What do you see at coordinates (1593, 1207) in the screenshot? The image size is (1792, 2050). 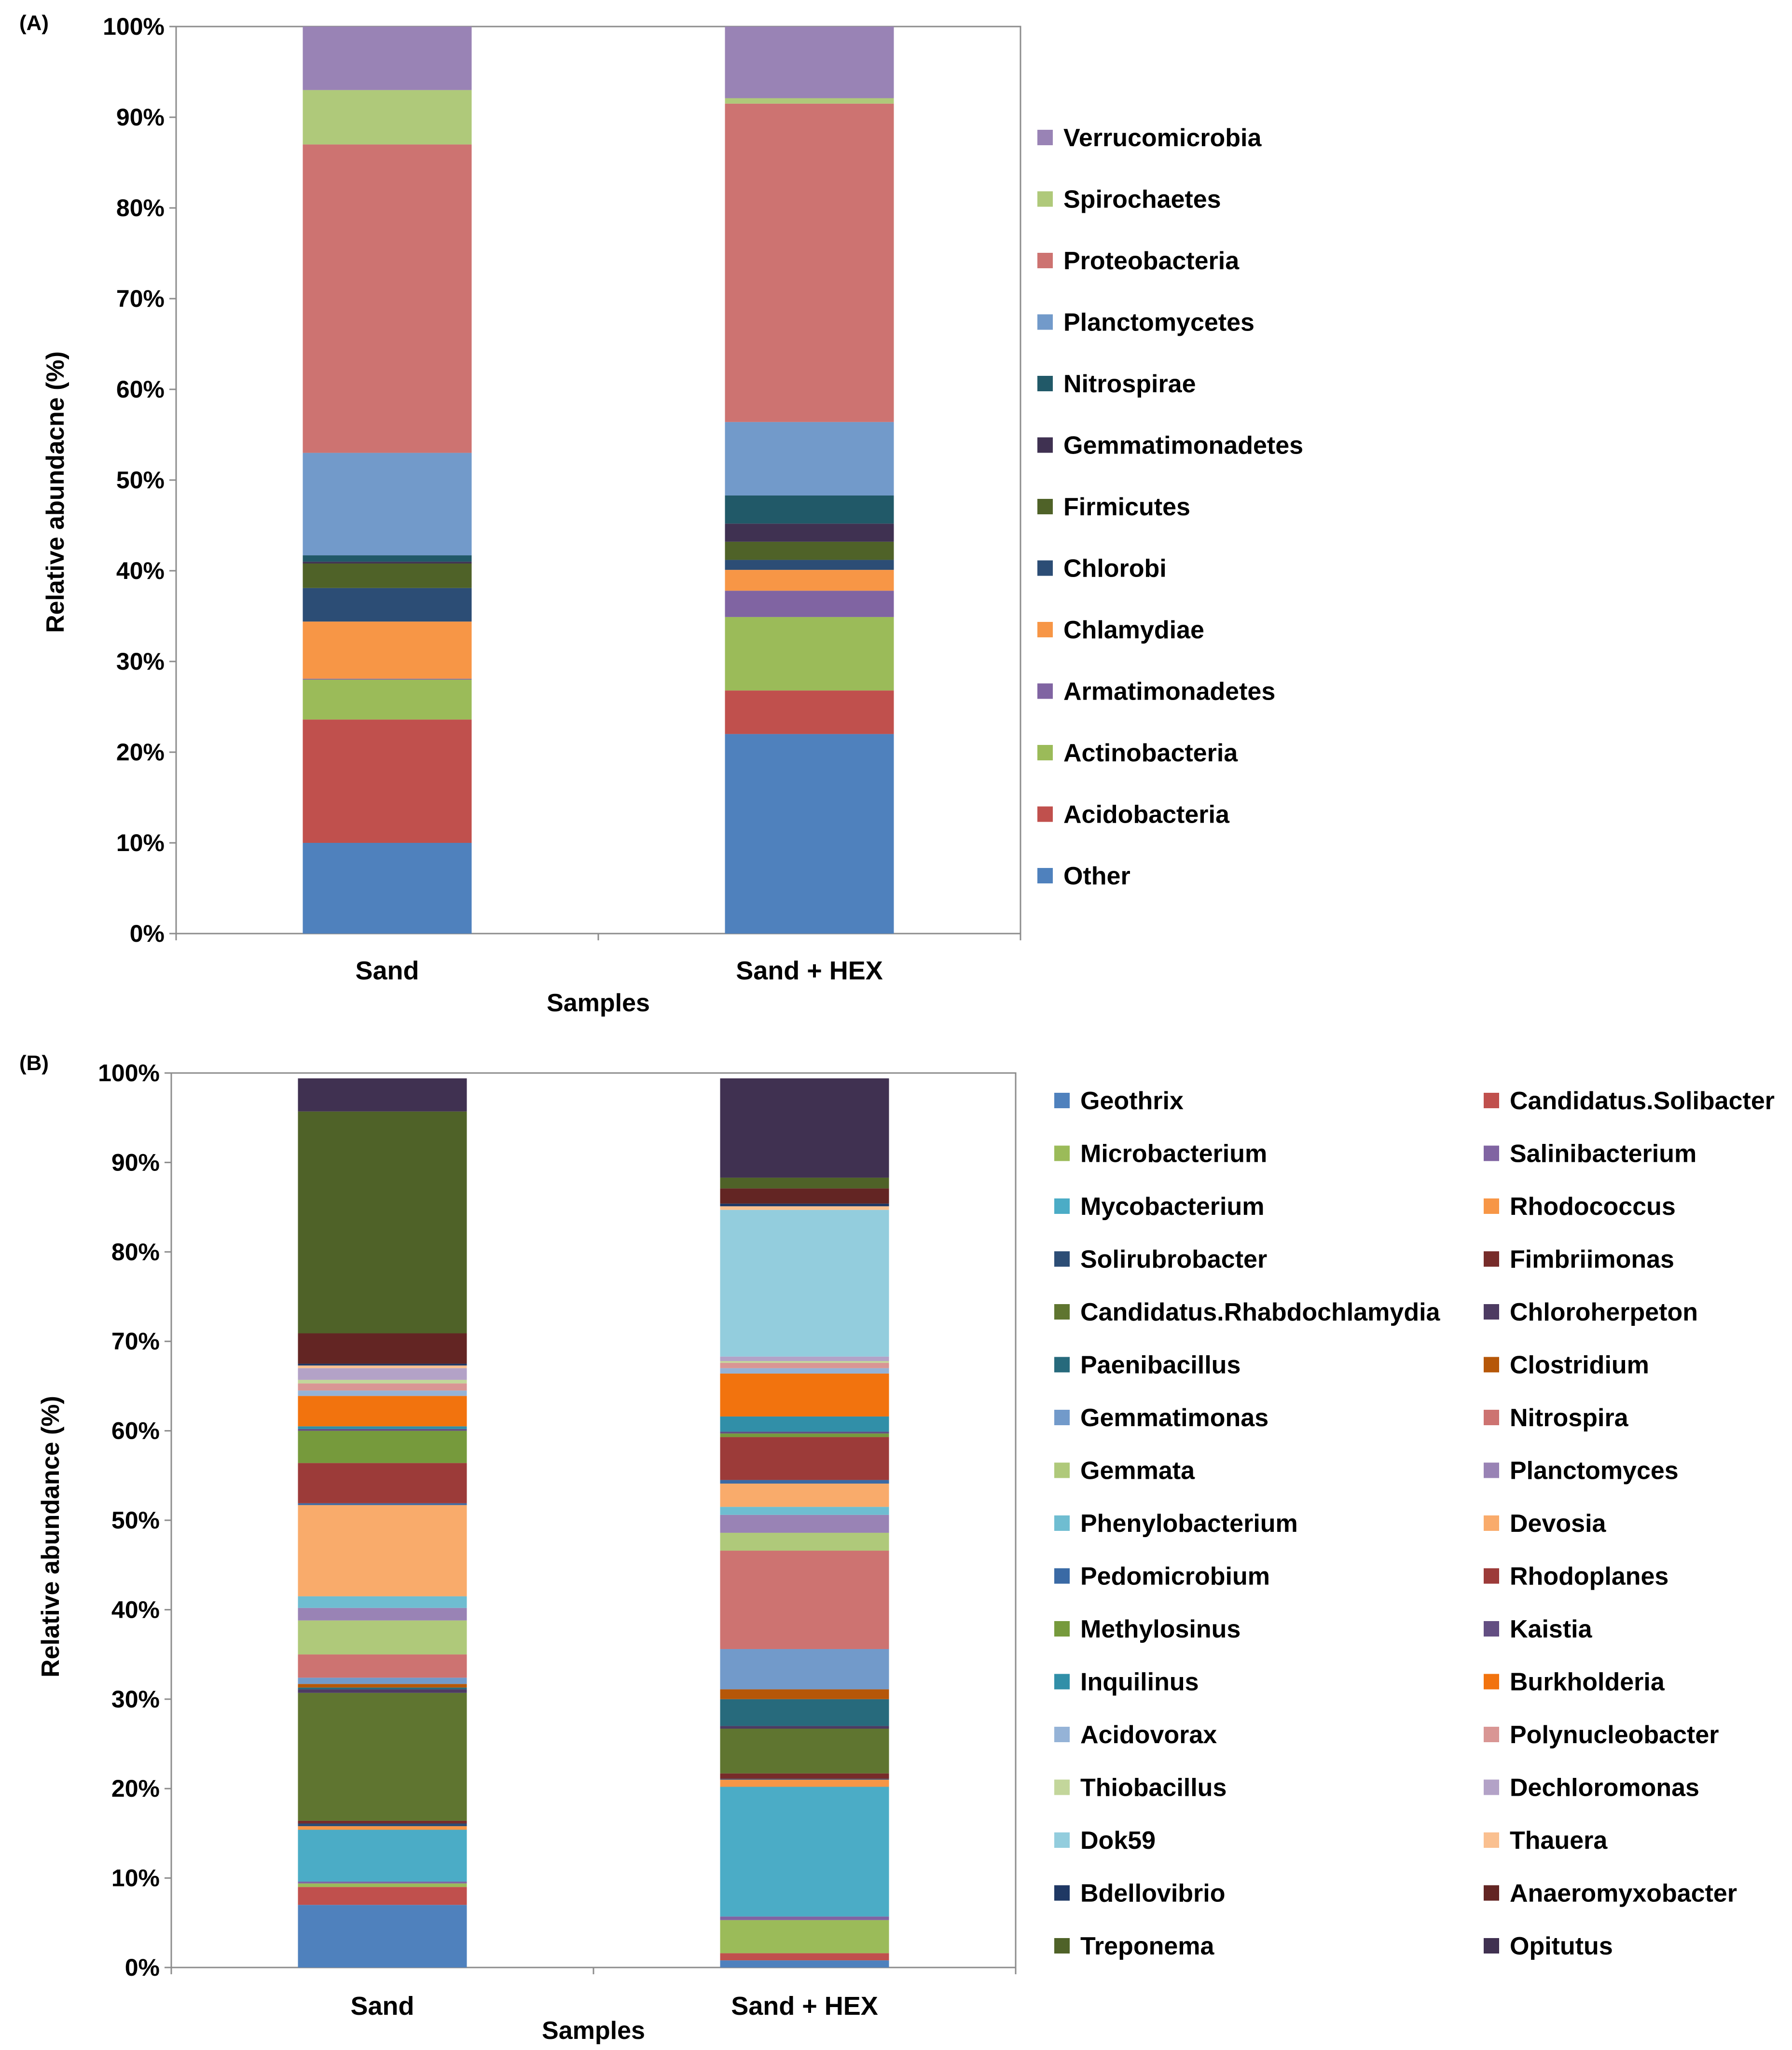 I see `panel-b-legend-label: Rhodococcus` at bounding box center [1593, 1207].